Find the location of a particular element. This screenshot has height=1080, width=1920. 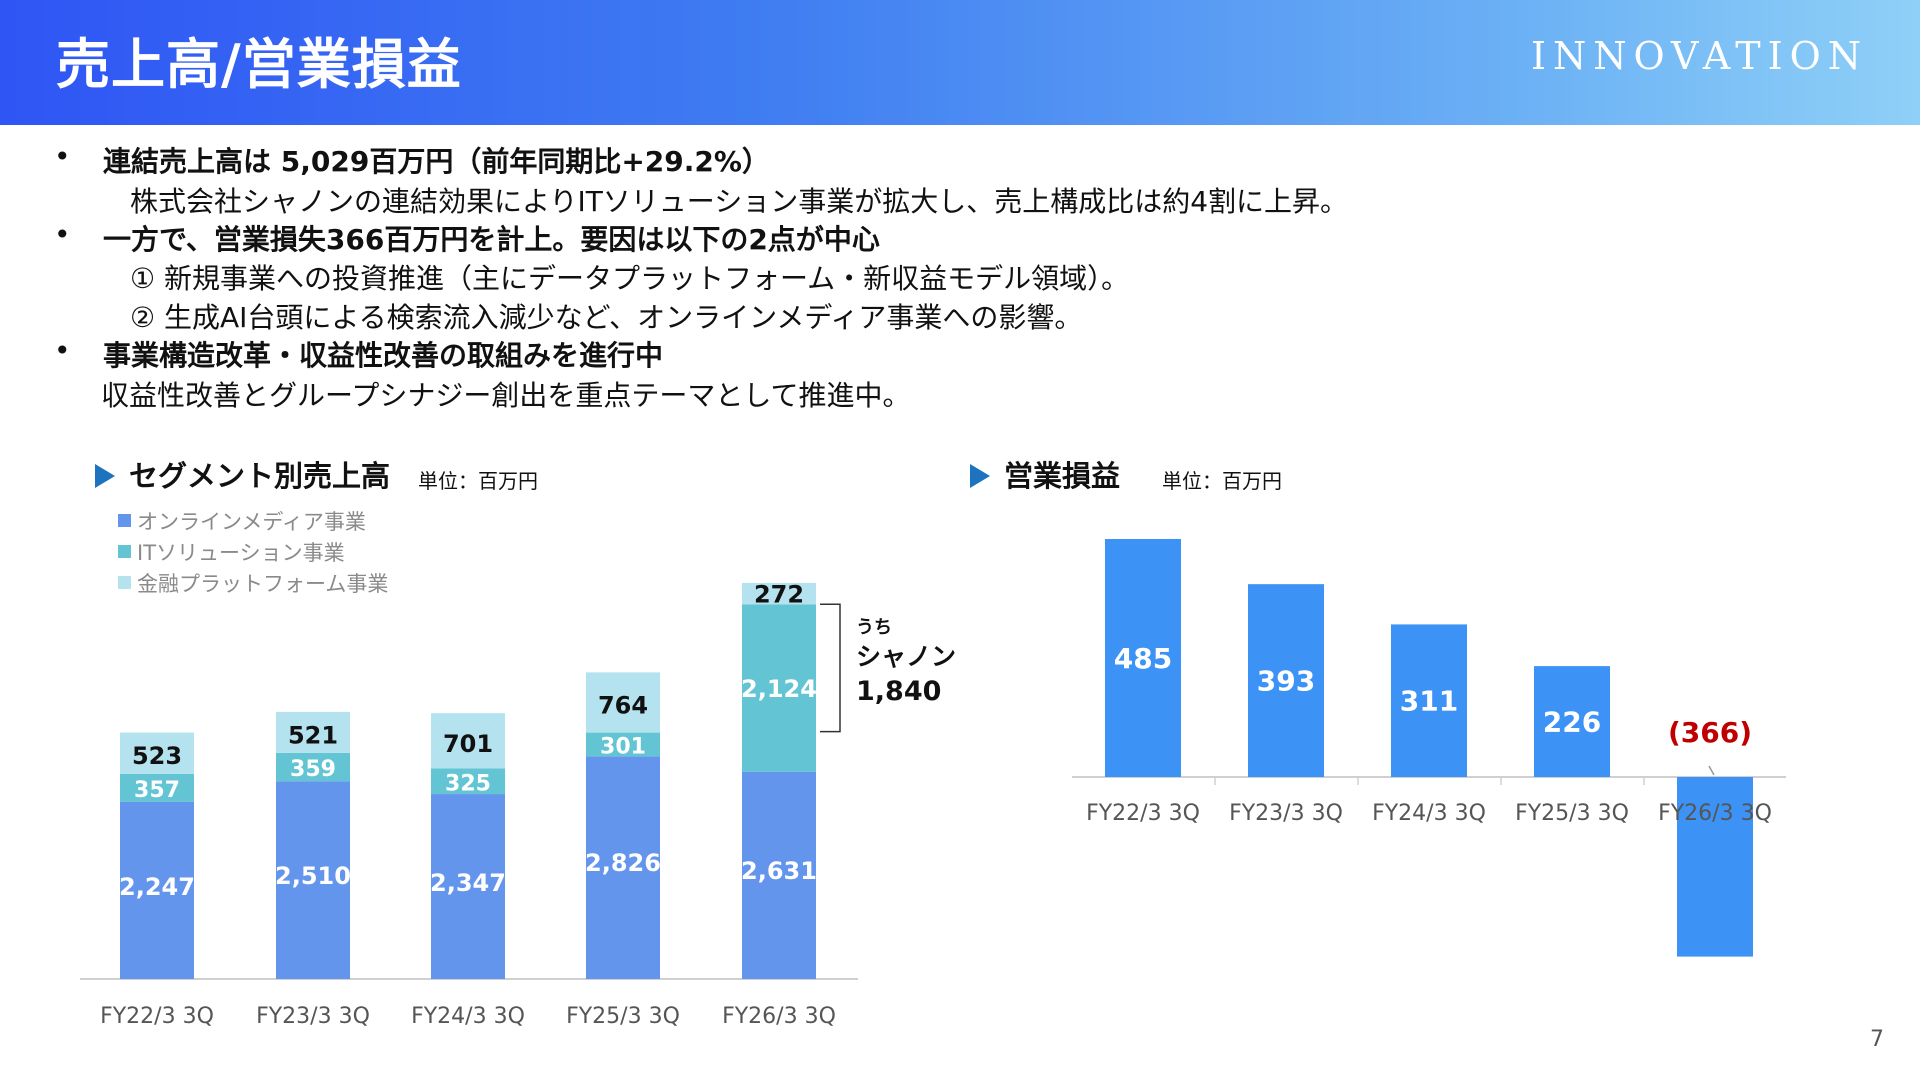

segment-x-tick-label: FY22/3 3Q is located at coordinates (157, 1016).